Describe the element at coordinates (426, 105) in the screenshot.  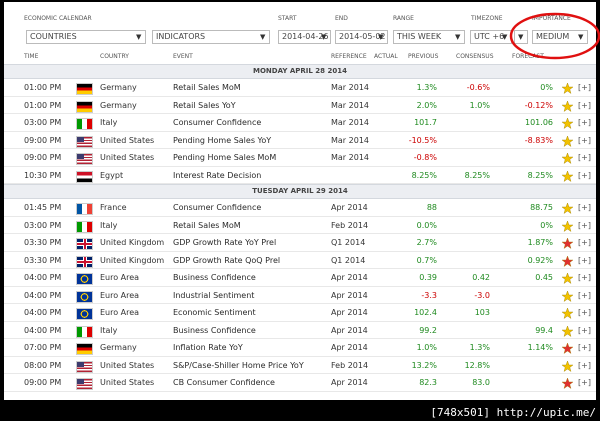
I see `previous: 2.0%` at that location.